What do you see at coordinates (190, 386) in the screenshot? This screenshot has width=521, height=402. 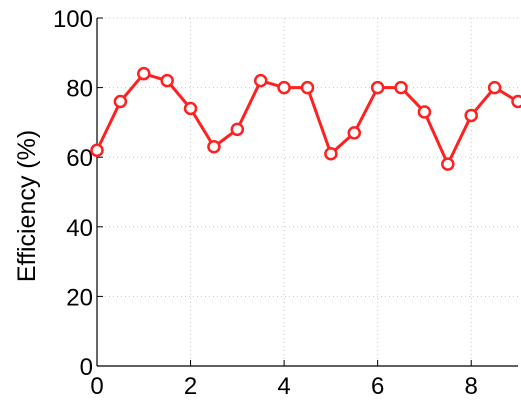 I see `x-tick-label: 2` at bounding box center [190, 386].